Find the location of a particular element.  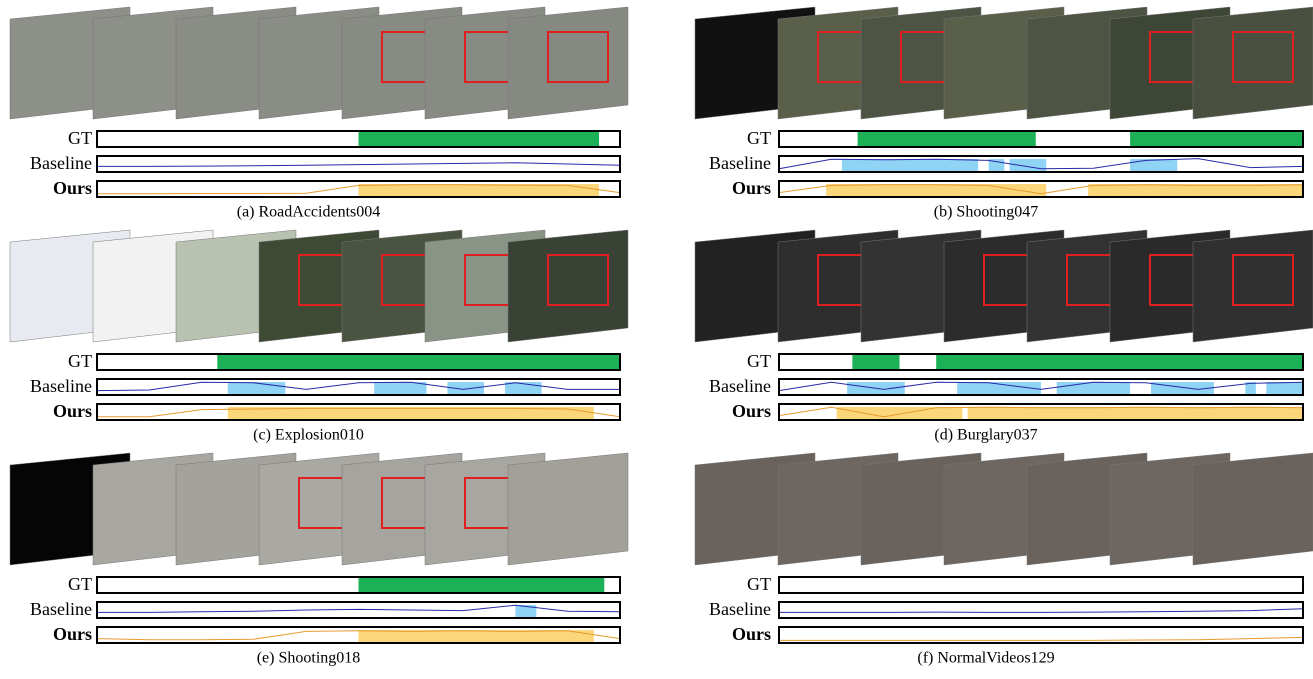

caption: (f) NormalVideos129 is located at coordinates (985, 658).